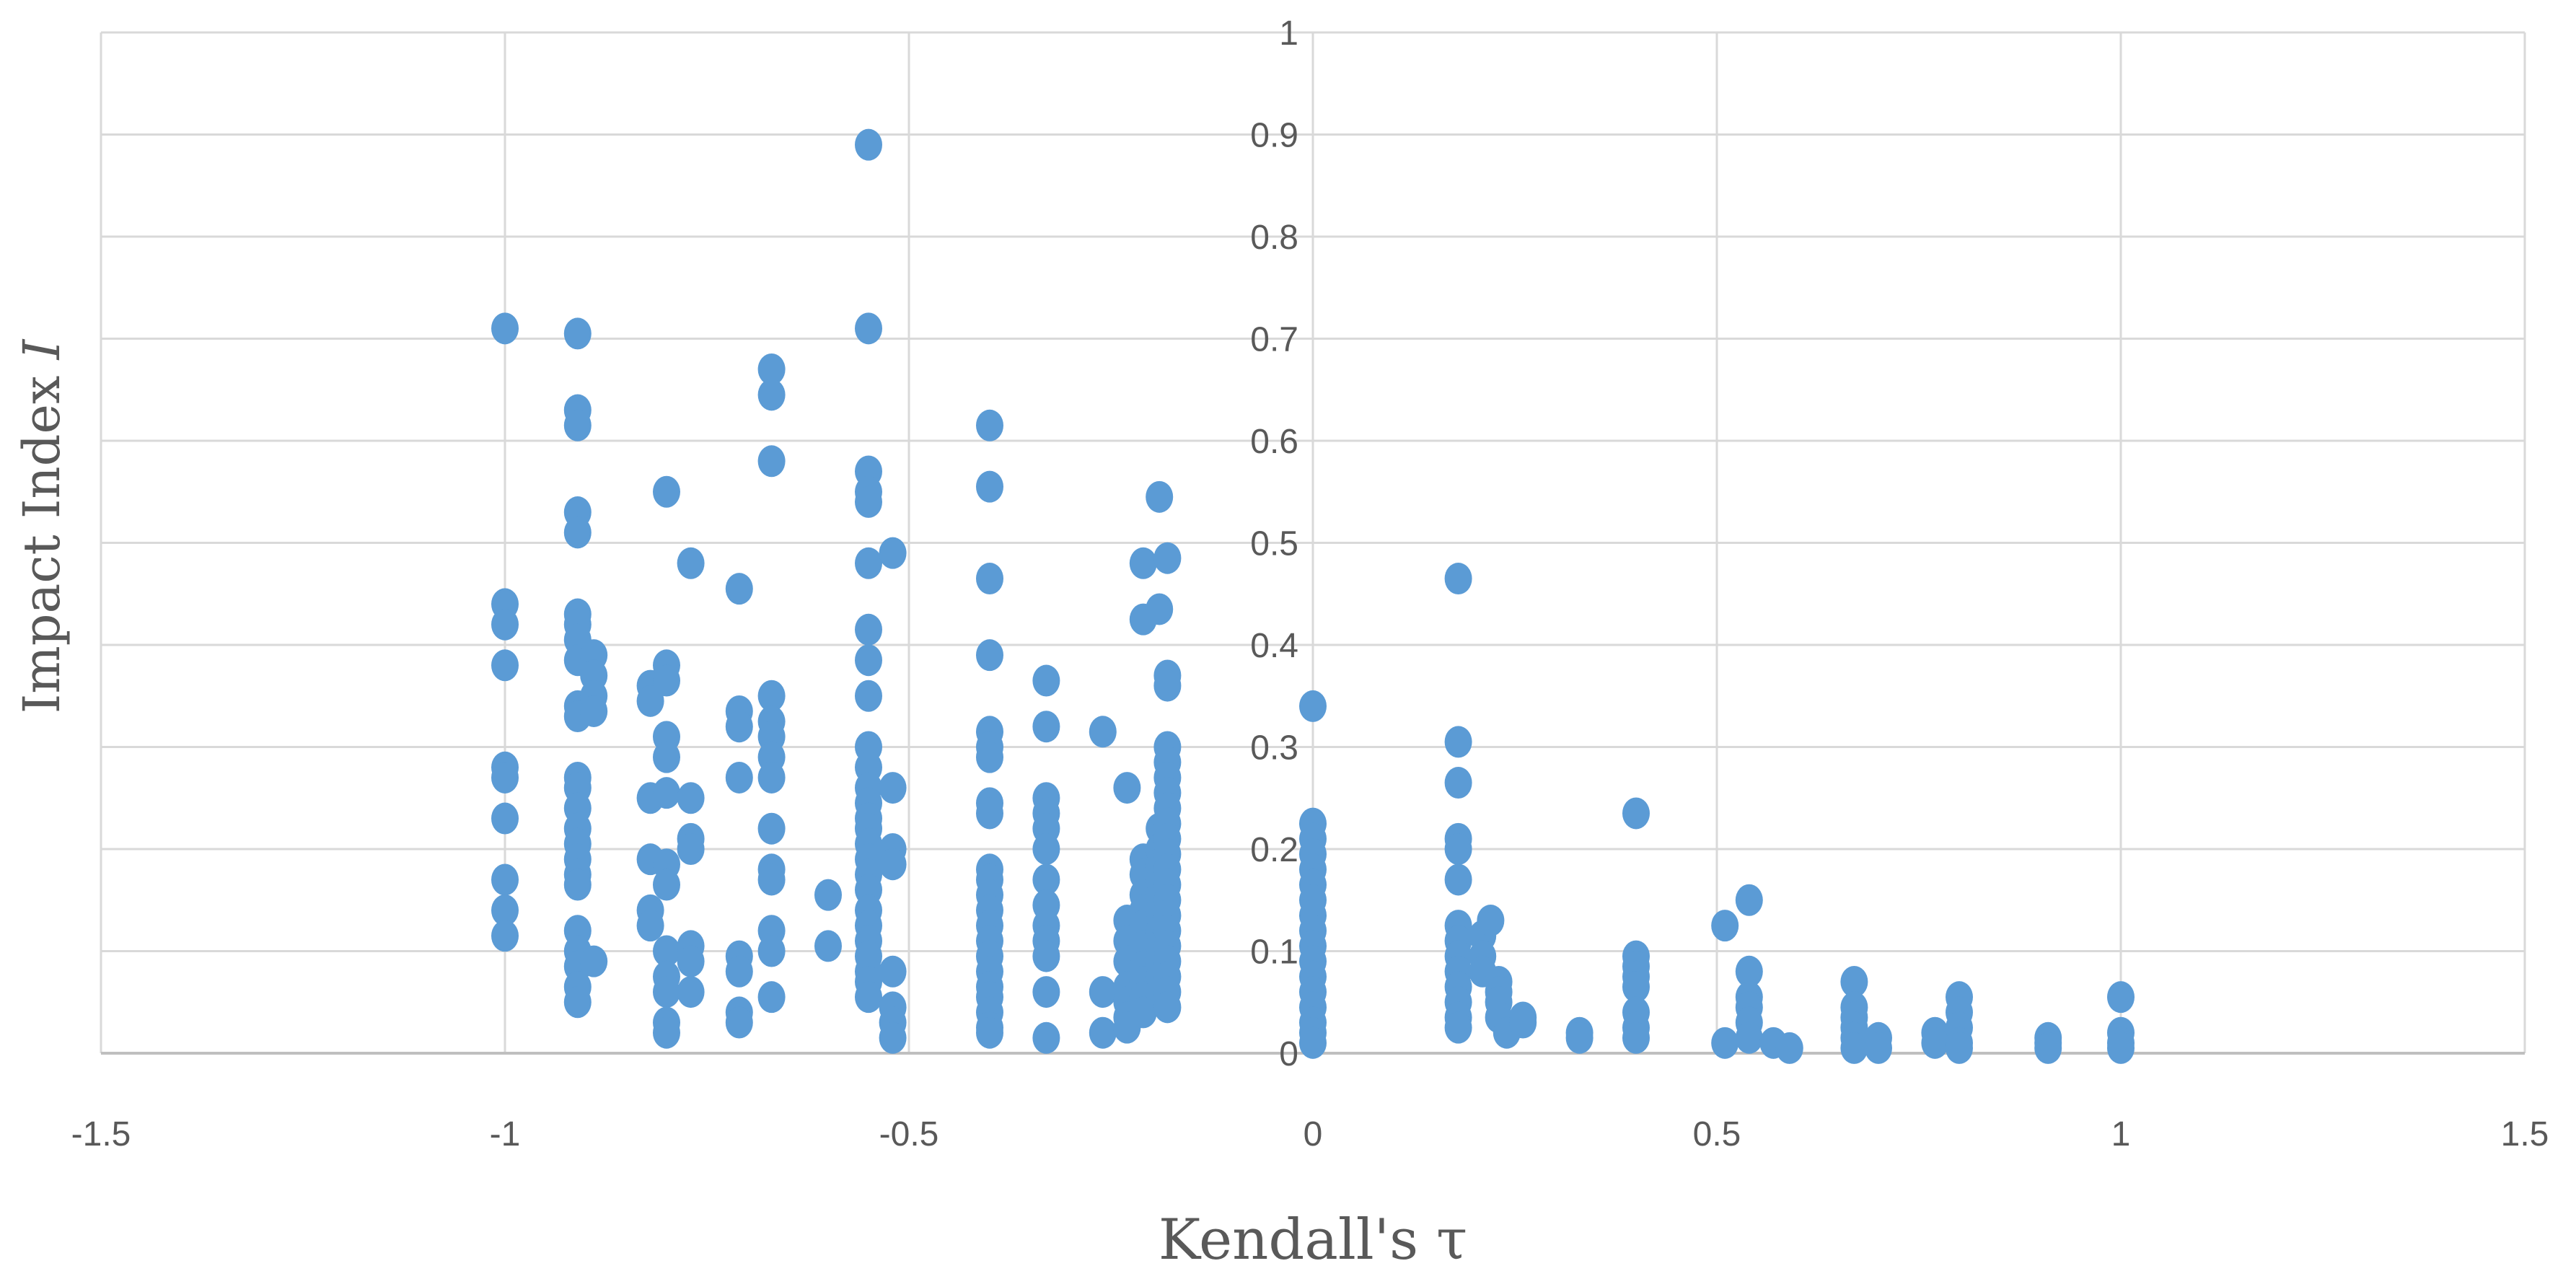 The width and height of the screenshot is (2576, 1279). I want to click on y-axis-label: Impact Index I, so click(41, 525).